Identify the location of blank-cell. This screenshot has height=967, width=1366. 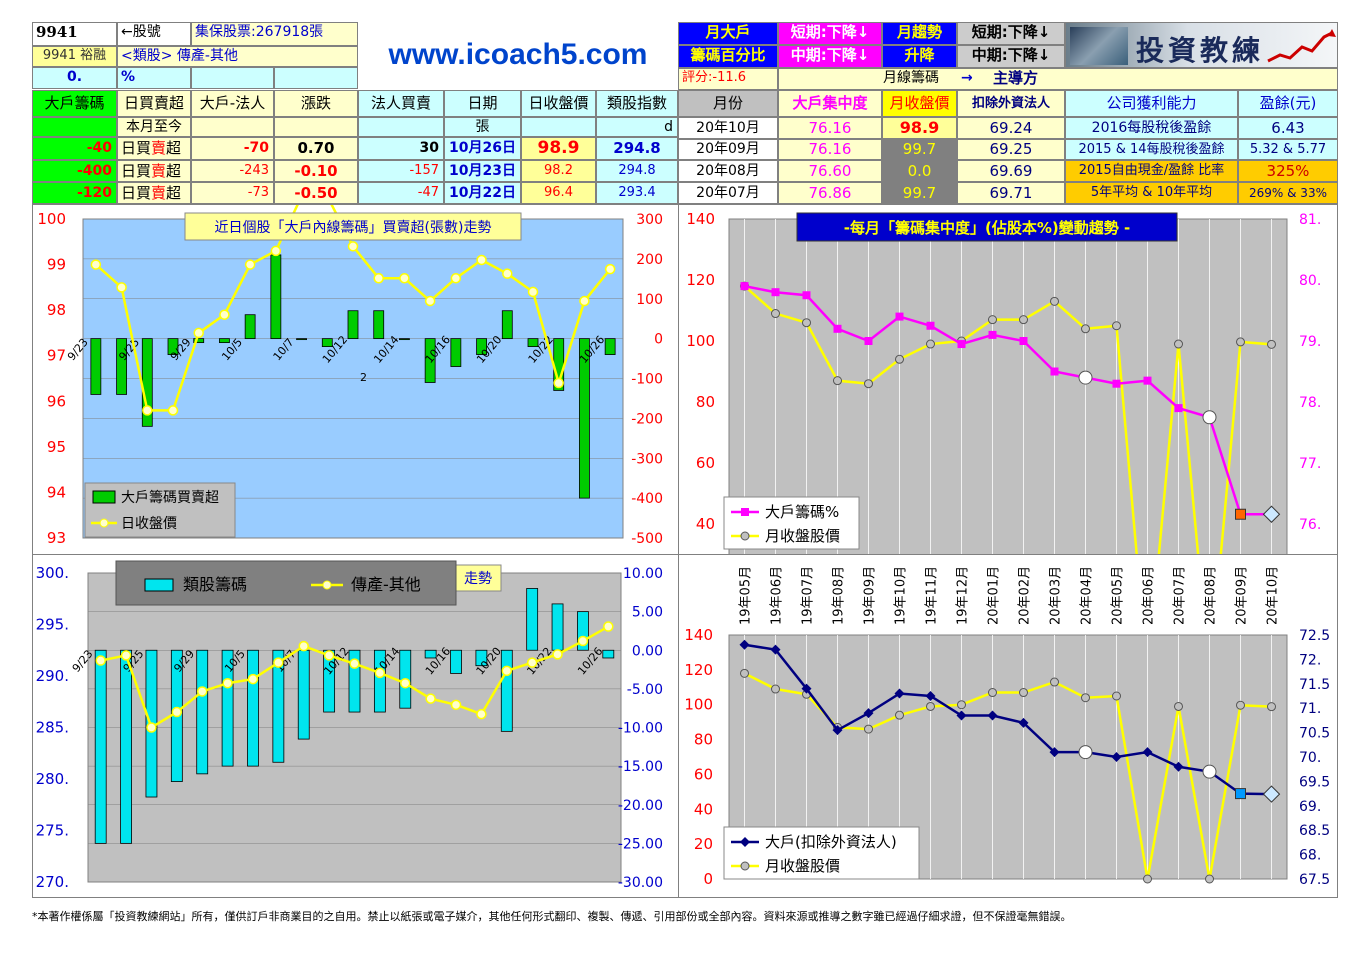
(232, 78).